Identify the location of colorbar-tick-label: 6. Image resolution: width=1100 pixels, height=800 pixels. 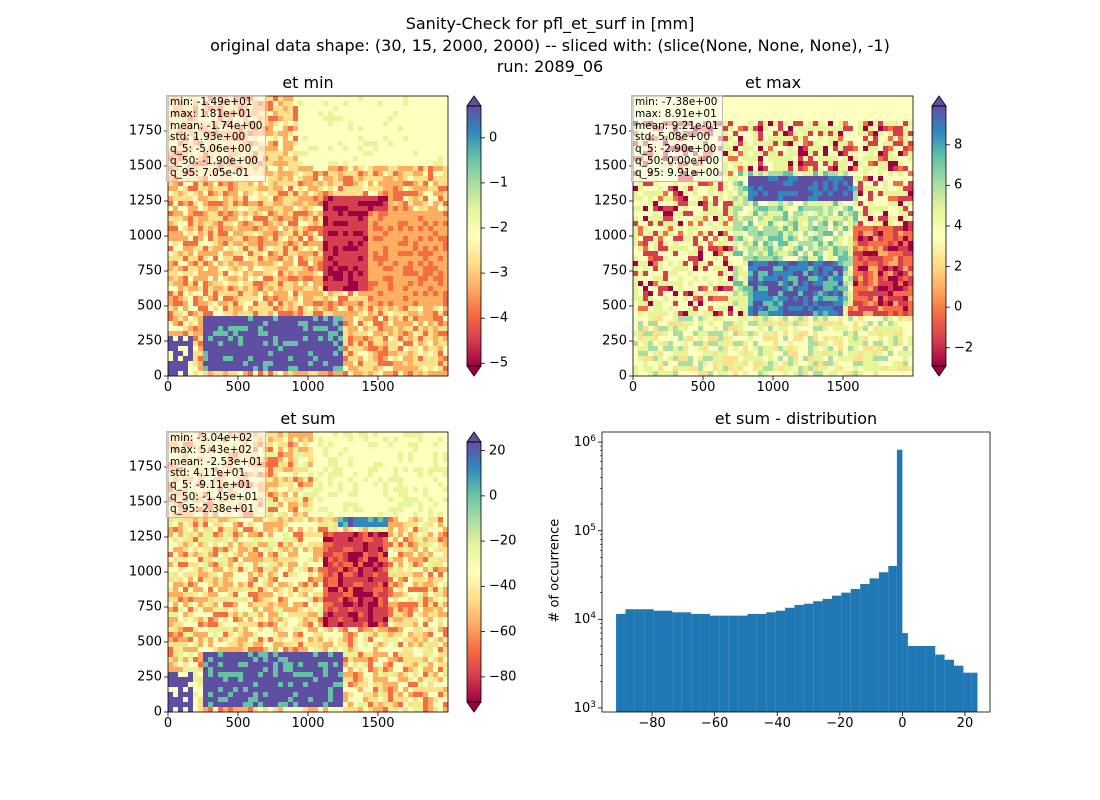
(958, 185).